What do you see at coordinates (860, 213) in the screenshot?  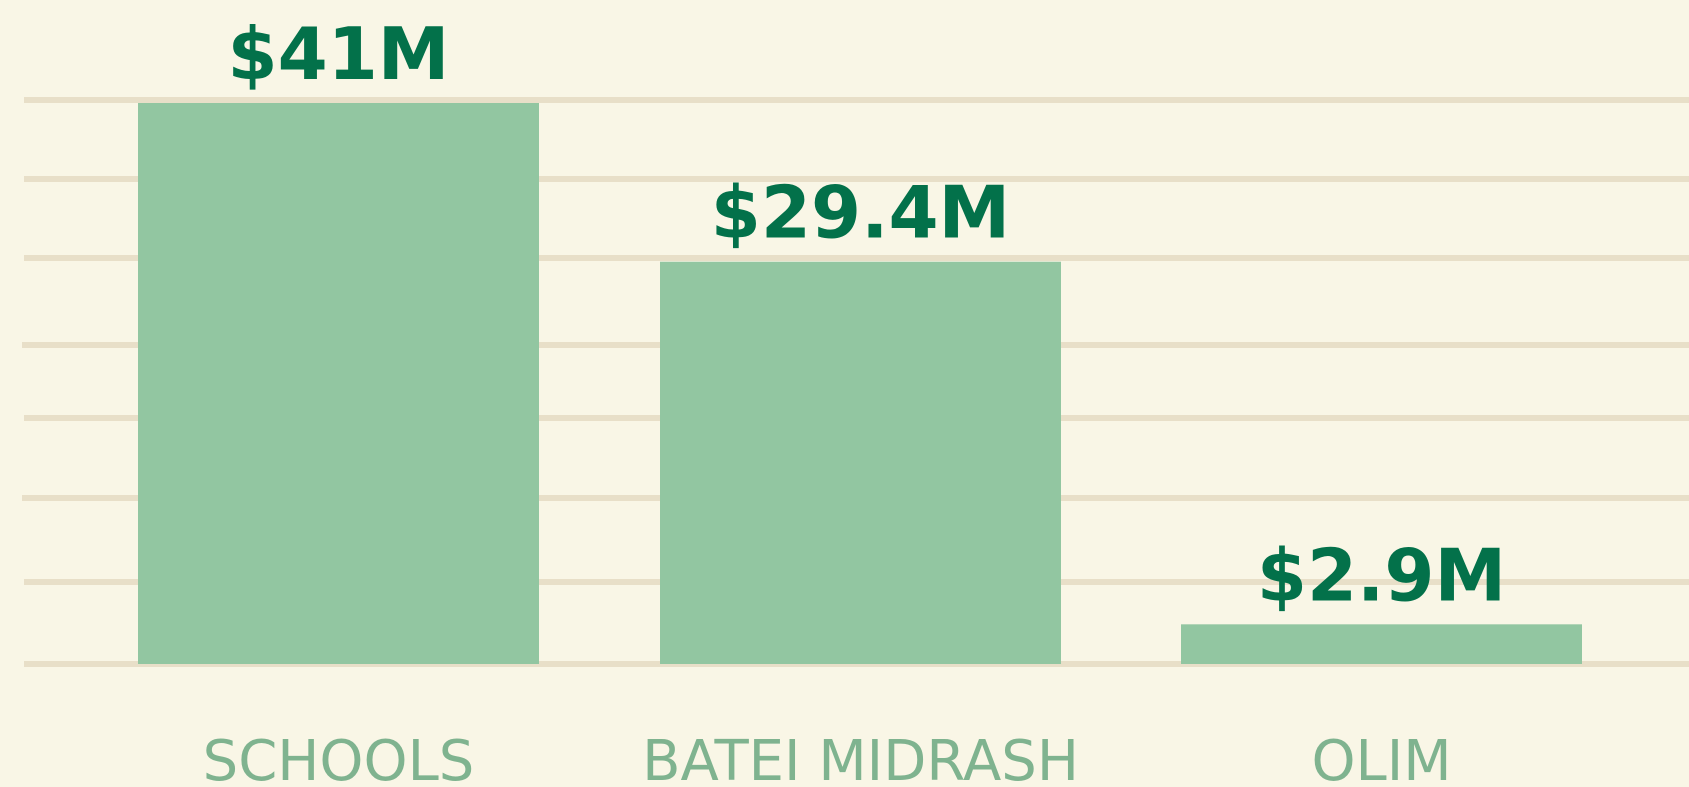 I see `value-label: $29.4M` at bounding box center [860, 213].